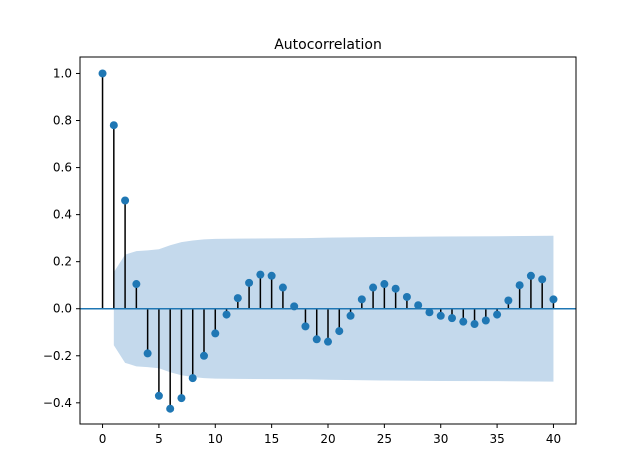  What do you see at coordinates (62, 168) in the screenshot?
I see `y-tick-label: 0.6` at bounding box center [62, 168].